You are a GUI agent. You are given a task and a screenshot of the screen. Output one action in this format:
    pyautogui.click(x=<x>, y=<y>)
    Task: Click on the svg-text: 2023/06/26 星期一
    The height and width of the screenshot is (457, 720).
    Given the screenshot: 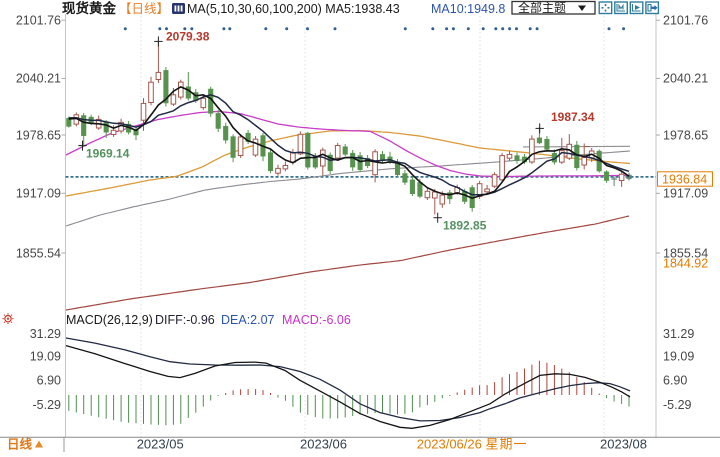 What is the action you would take?
    pyautogui.click(x=472, y=444)
    